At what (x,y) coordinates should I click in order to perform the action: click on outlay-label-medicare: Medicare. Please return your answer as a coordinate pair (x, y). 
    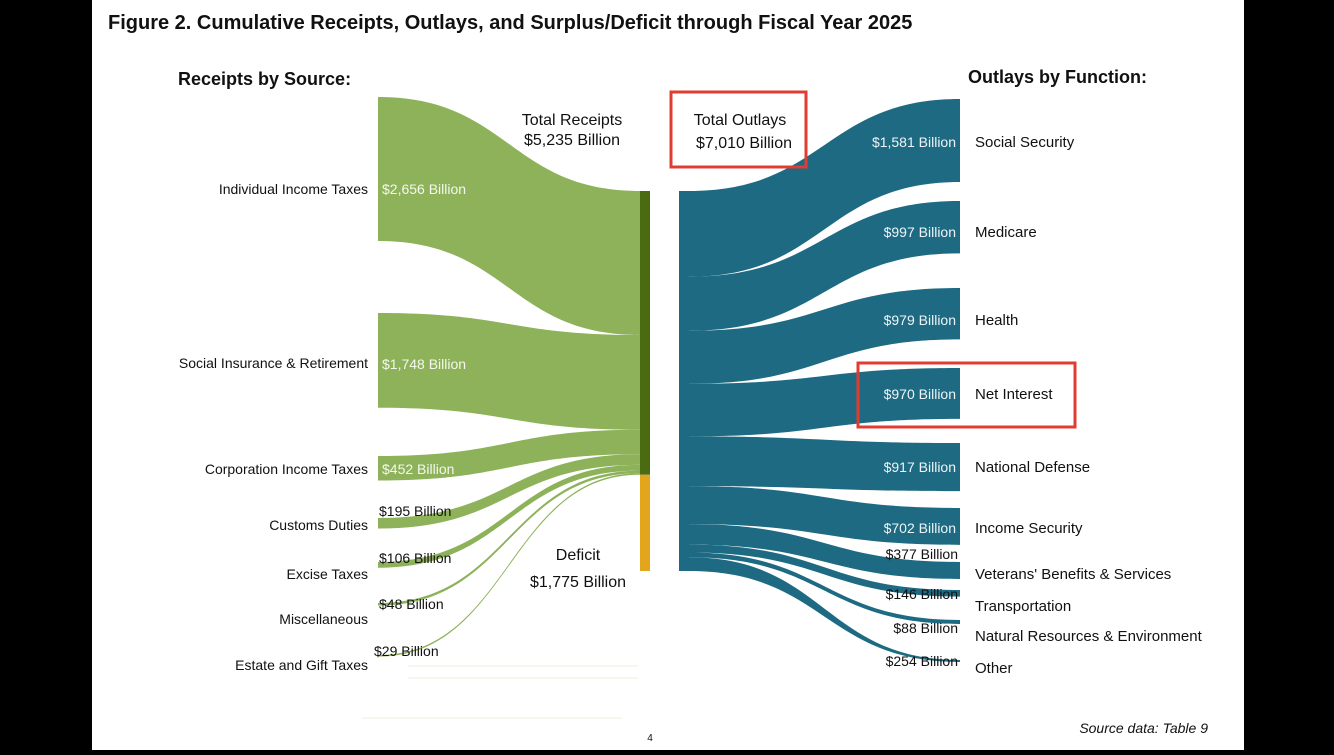
    Looking at the image, I should click on (1006, 232).